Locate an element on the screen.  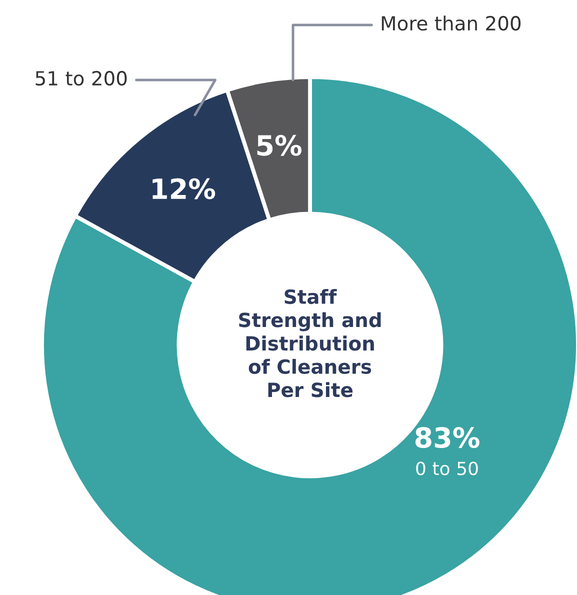
data-label: 12% is located at coordinates (184, 189).